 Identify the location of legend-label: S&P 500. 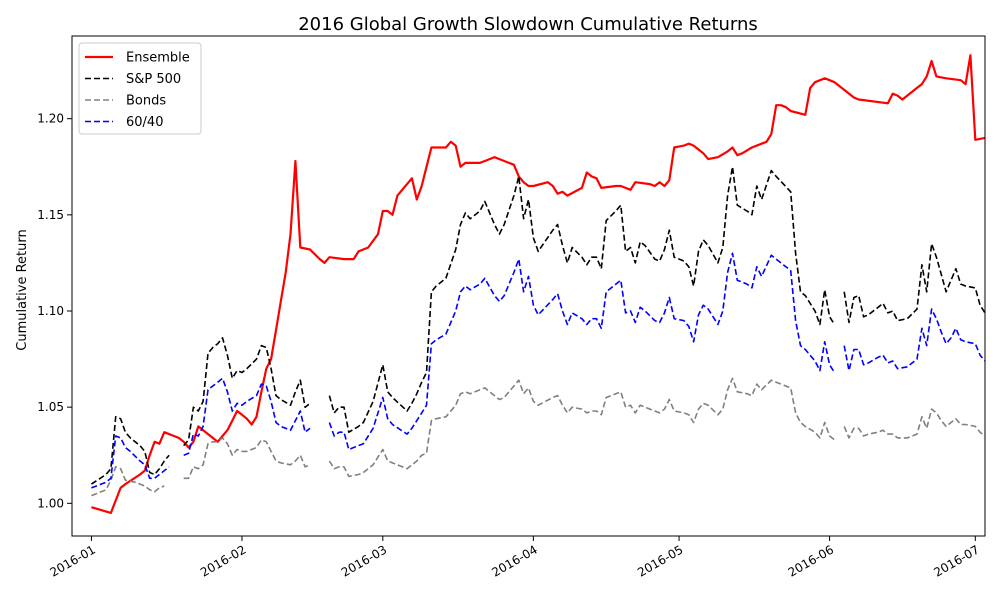
(153, 79).